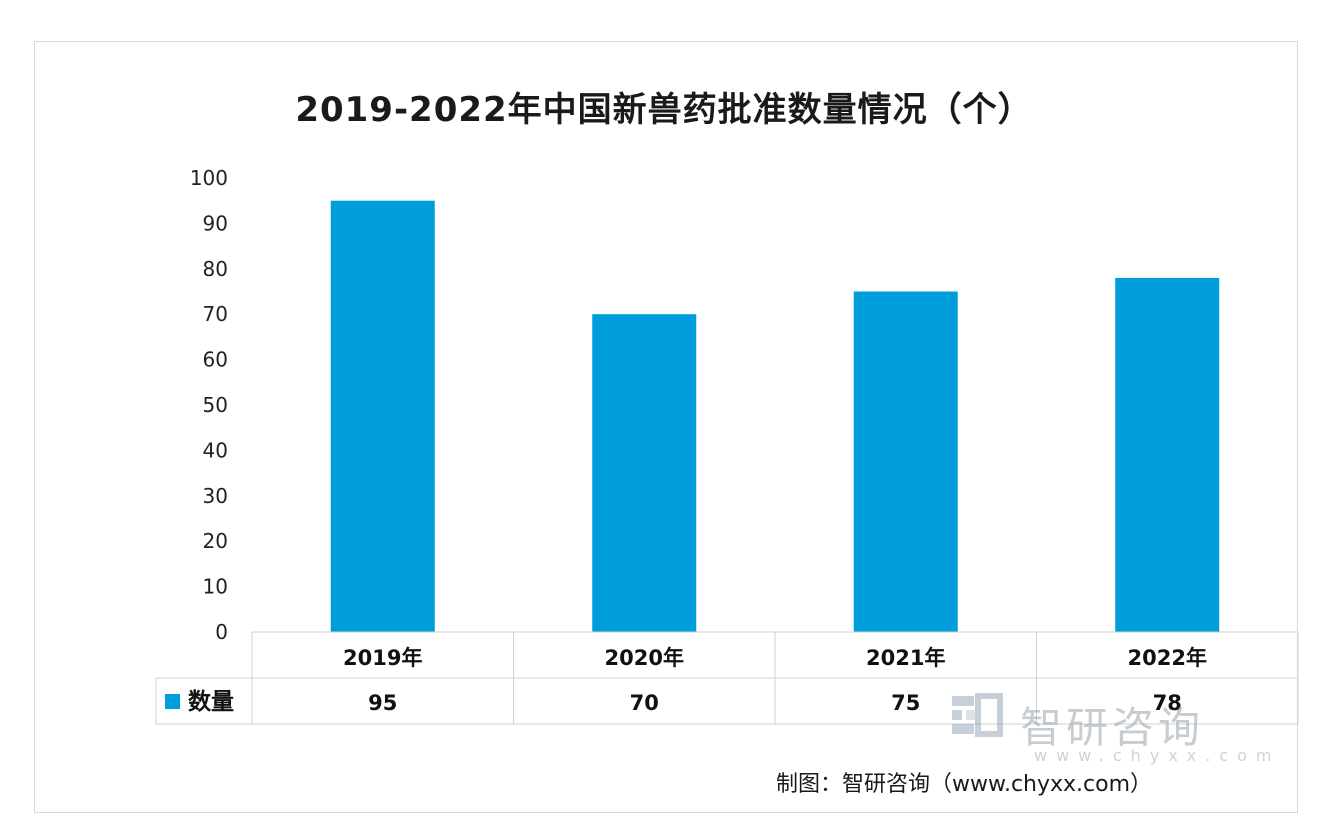  What do you see at coordinates (215, 450) in the screenshot?
I see `y-tick-label: 40` at bounding box center [215, 450].